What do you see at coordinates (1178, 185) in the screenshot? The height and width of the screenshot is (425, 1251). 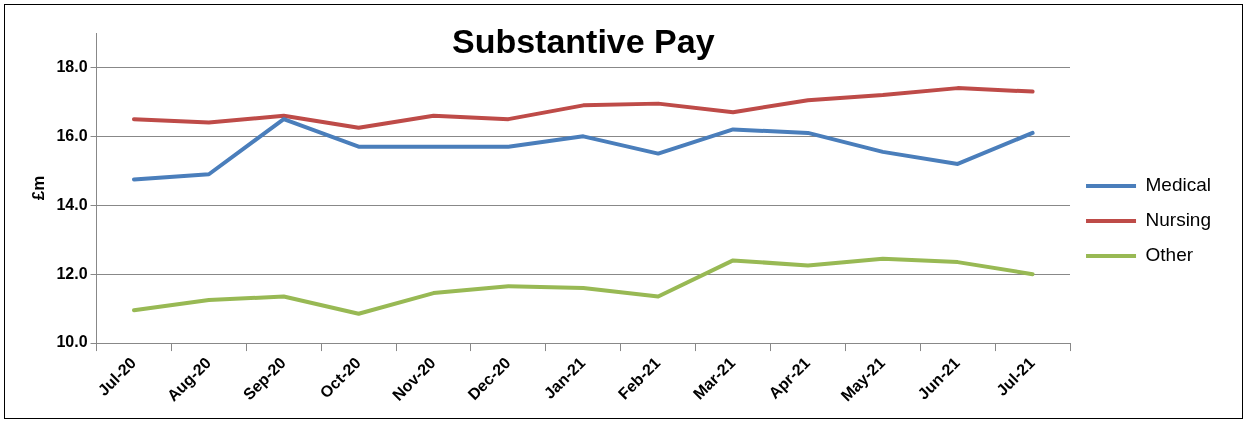 I see `legend-label: Medical` at bounding box center [1178, 185].